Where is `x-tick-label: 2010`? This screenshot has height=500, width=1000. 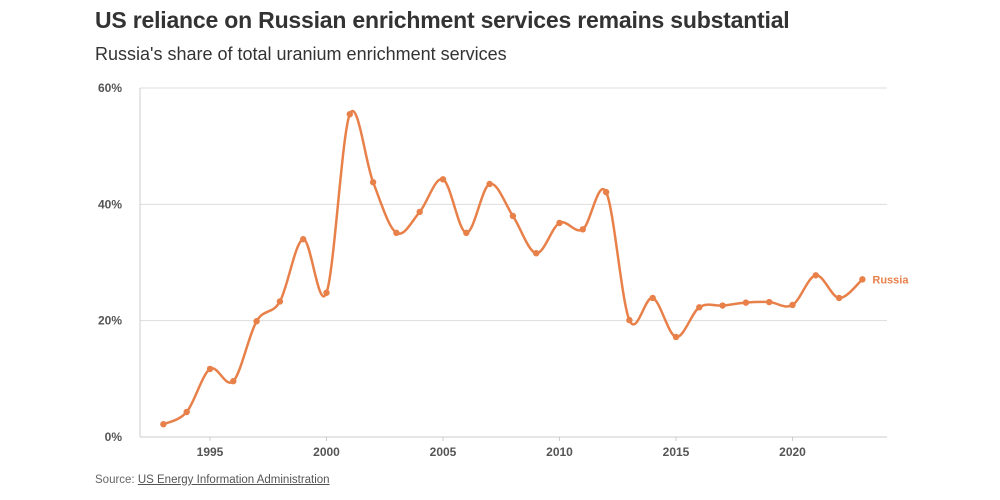
x-tick-label: 2010 is located at coordinates (559, 452).